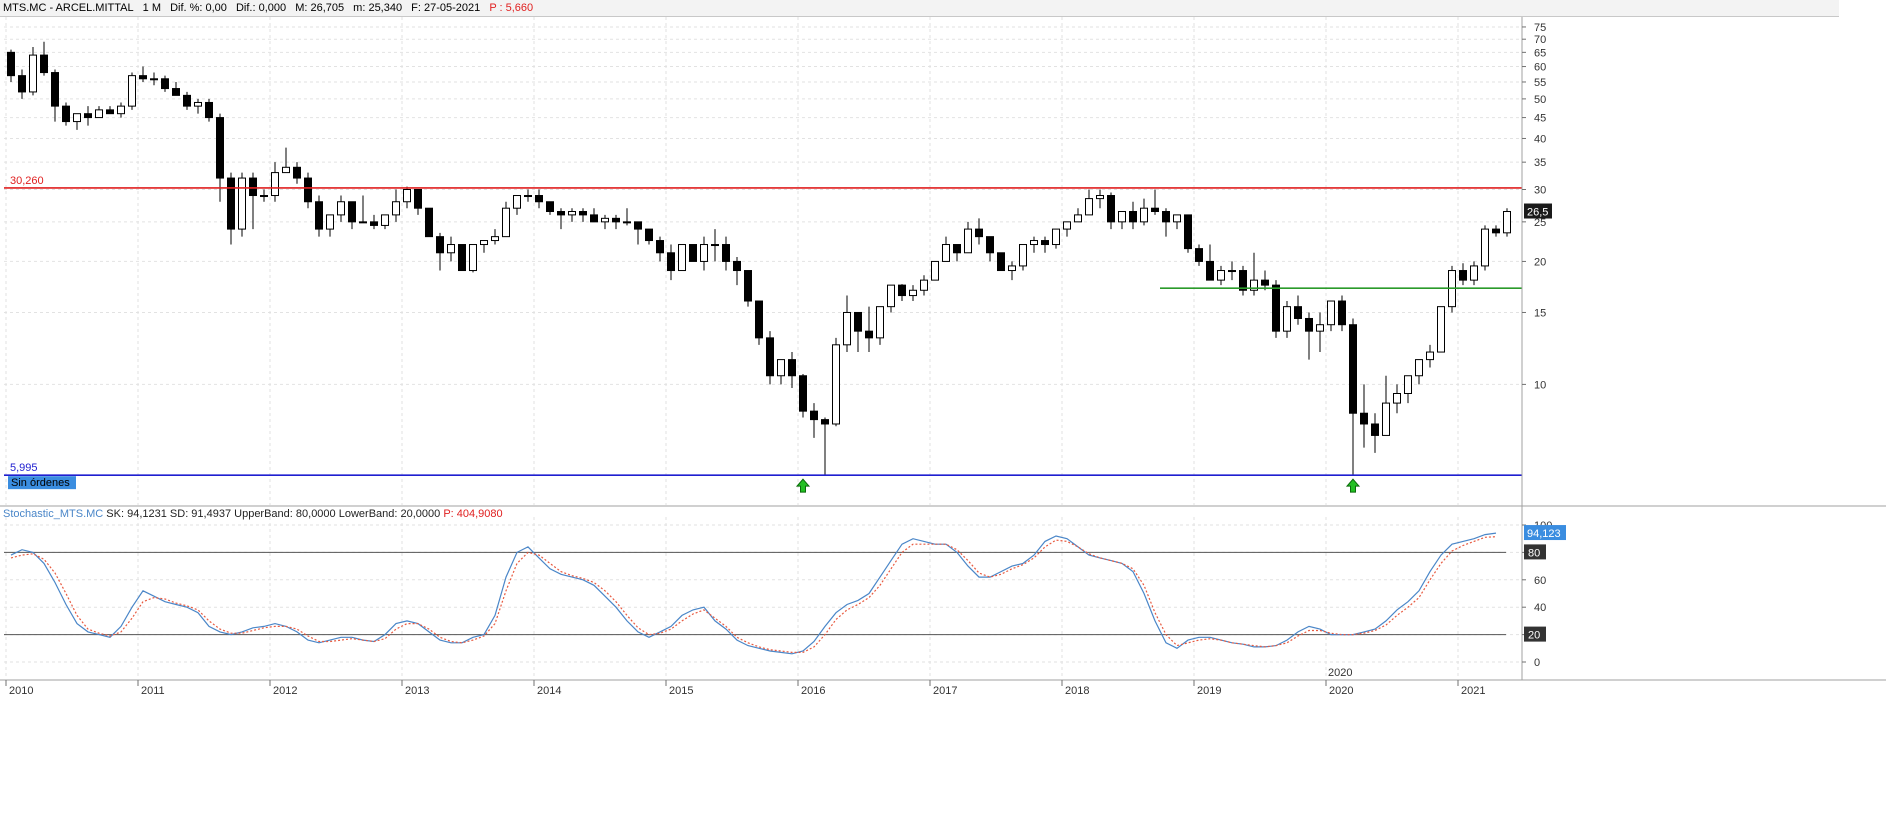 This screenshot has height=831, width=1886. I want to click on sk-line, so click(753, 593).